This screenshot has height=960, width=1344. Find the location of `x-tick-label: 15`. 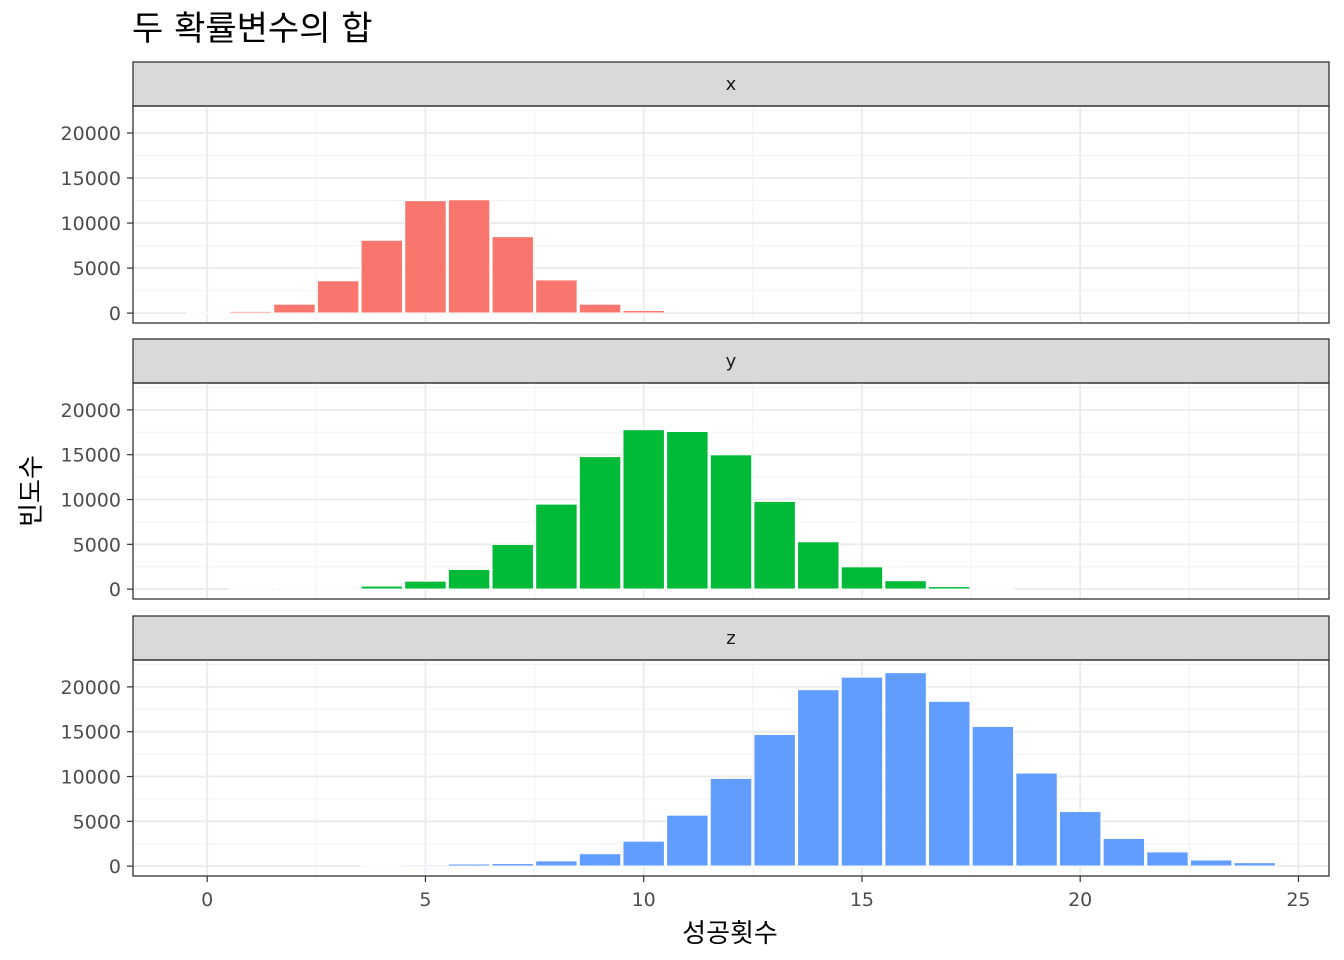

x-tick-label: 15 is located at coordinates (862, 900).